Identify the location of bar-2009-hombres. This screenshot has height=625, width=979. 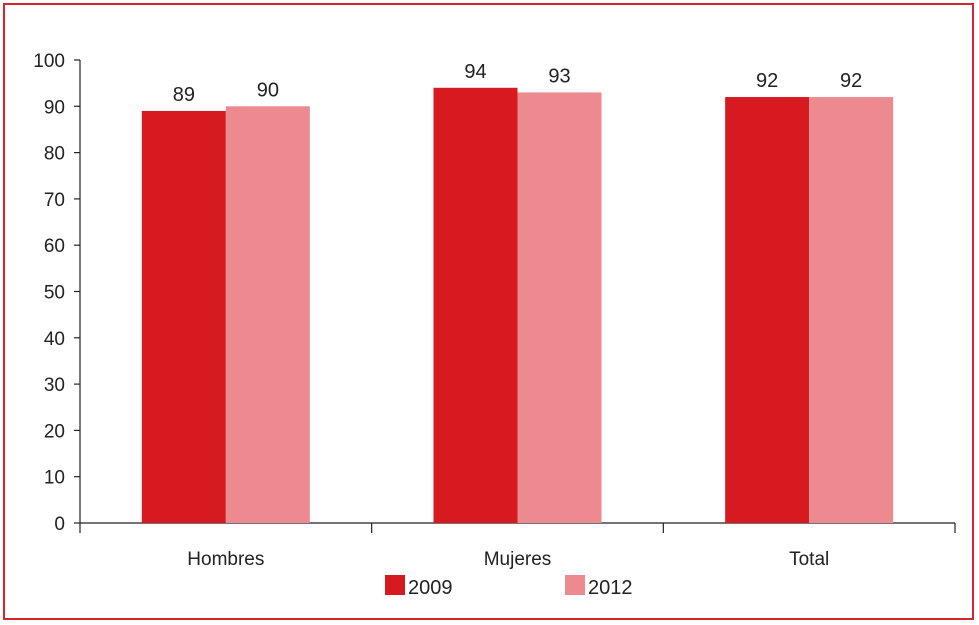
(183, 317).